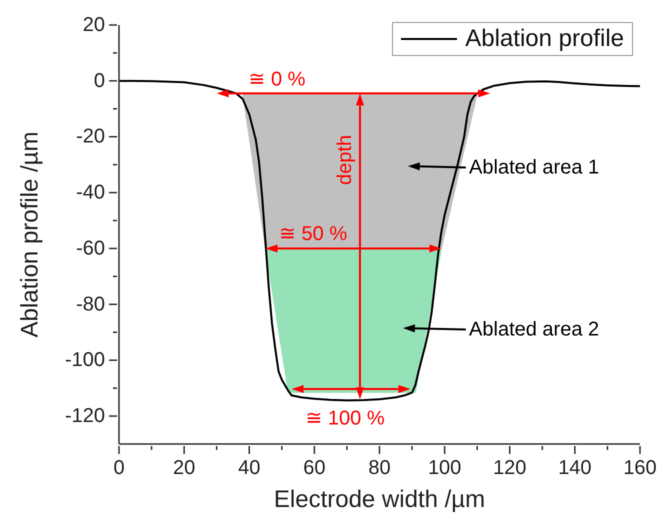  What do you see at coordinates (90, 137) in the screenshot?
I see `y-tick-label: -20` at bounding box center [90, 137].